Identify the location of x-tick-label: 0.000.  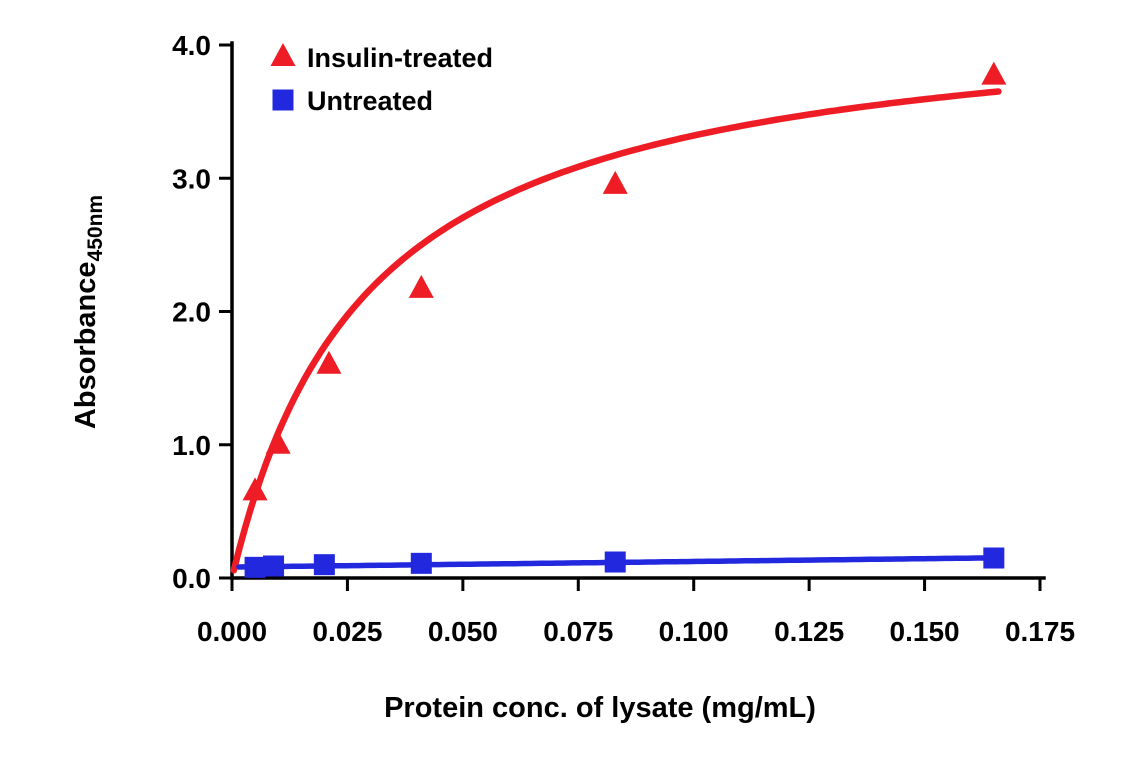
(232, 631).